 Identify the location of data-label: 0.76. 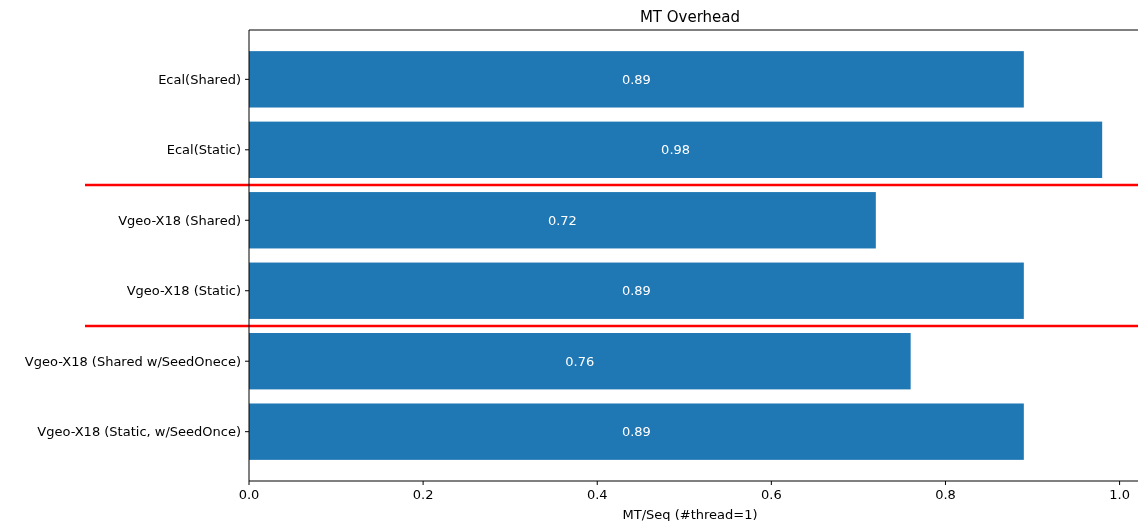
(580, 361).